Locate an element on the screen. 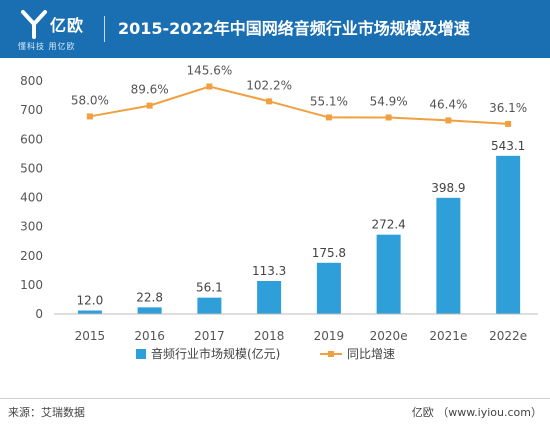  y-tick-label: 700 is located at coordinates (31, 110).